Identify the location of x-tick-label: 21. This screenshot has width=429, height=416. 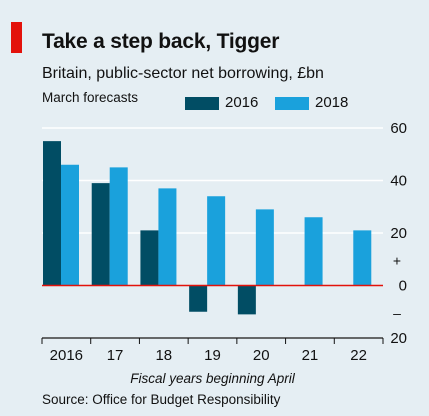
(310, 355).